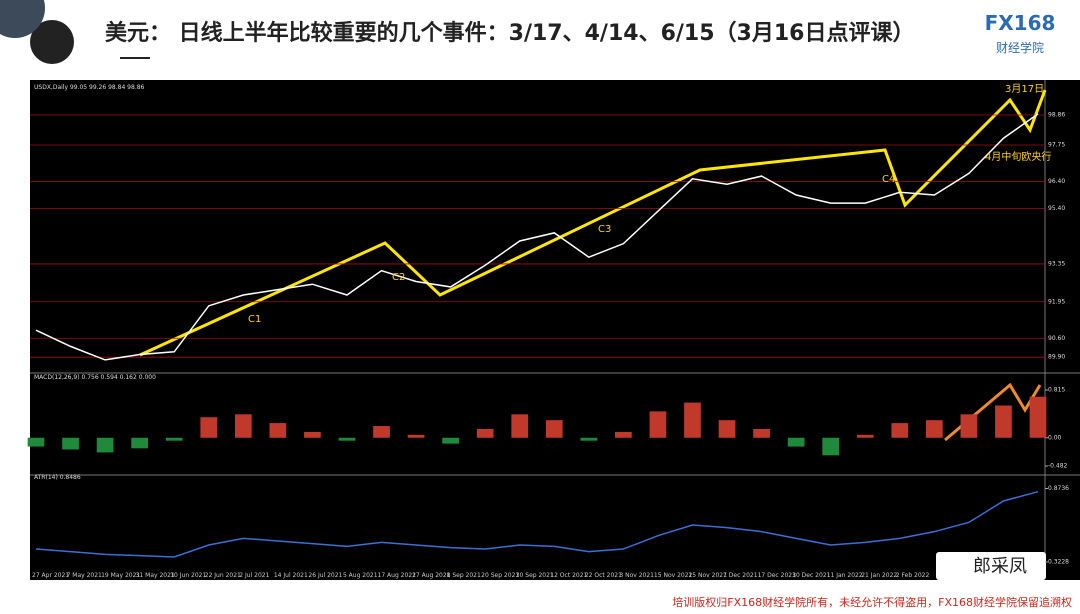  What do you see at coordinates (888, 179) in the screenshot?
I see `annotation: C4` at bounding box center [888, 179].